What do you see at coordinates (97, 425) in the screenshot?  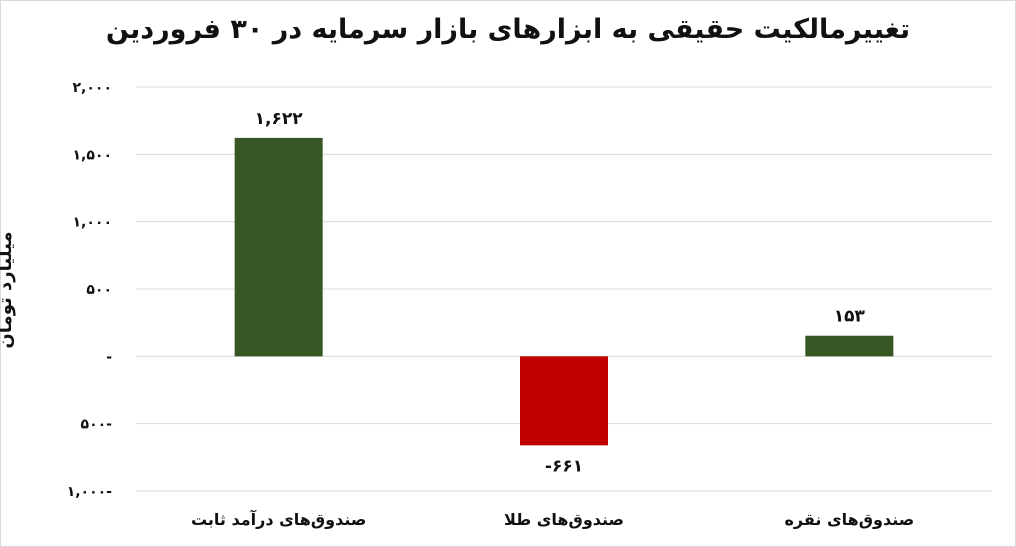 I see `y-tick-label: ۵۰۰-` at bounding box center [97, 425].